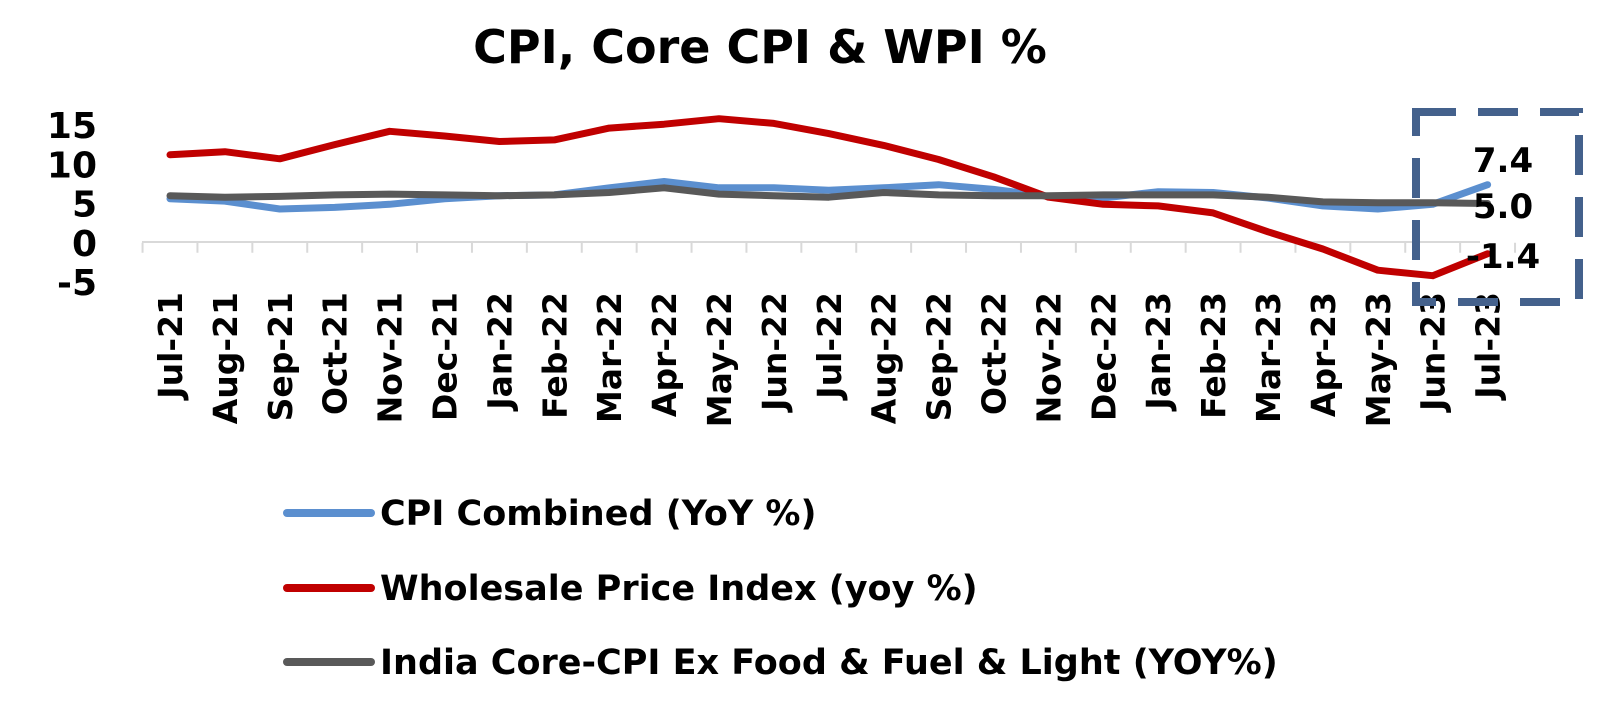  I want to click on x-tick-label: Oct-22, so click(994, 353).